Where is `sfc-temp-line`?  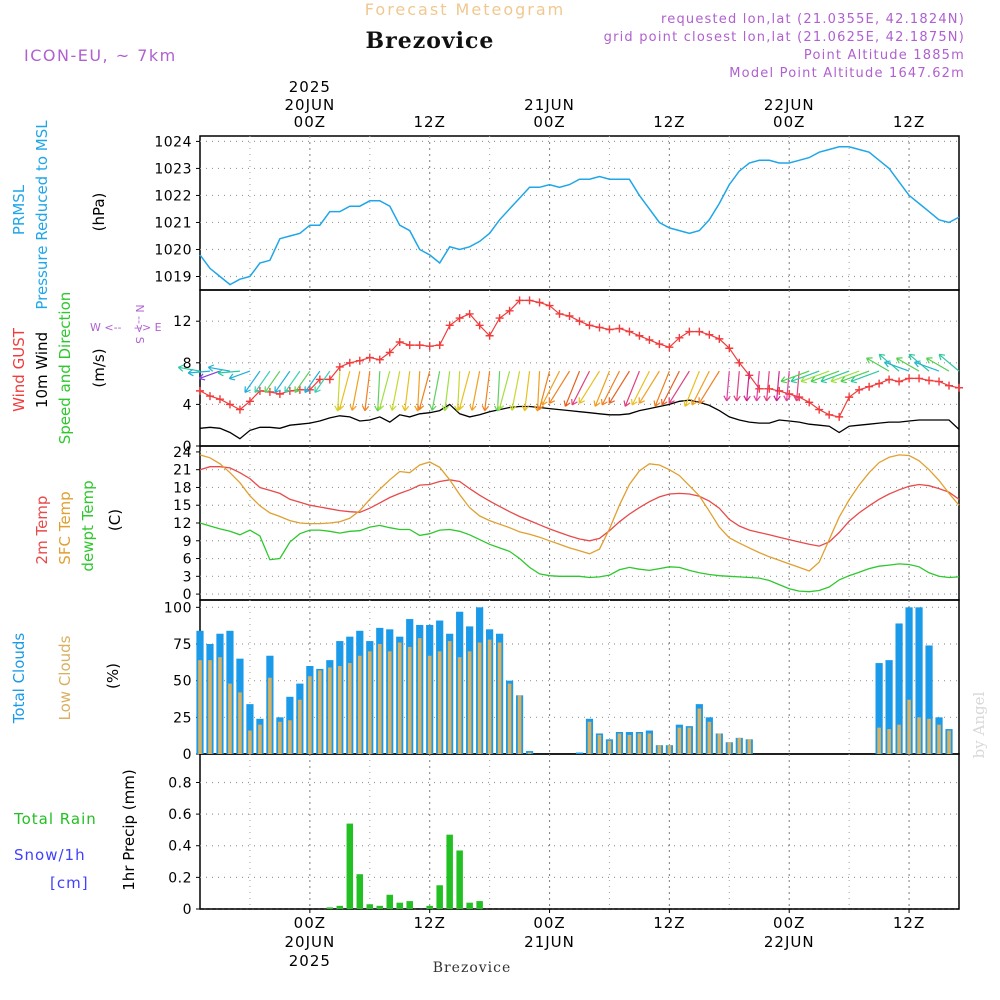 sfc-temp-line is located at coordinates (579, 513).